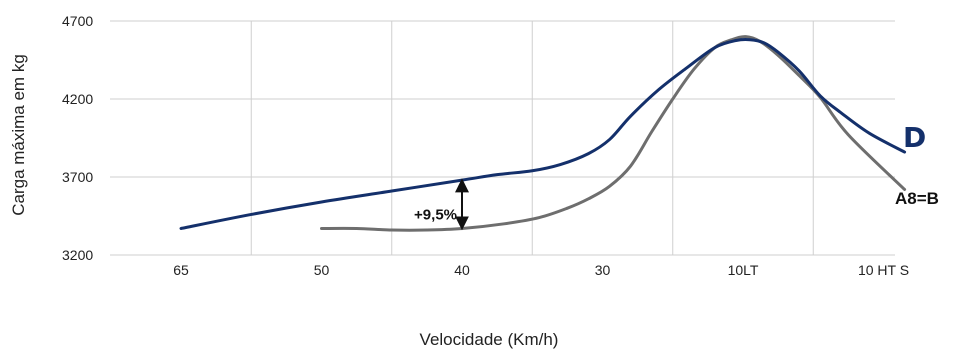 The image size is (959, 350). Describe the element at coordinates (541, 270) in the screenshot. I see `x-axis-ticks: 65 50 40 30 10LT 10 HT S` at that location.